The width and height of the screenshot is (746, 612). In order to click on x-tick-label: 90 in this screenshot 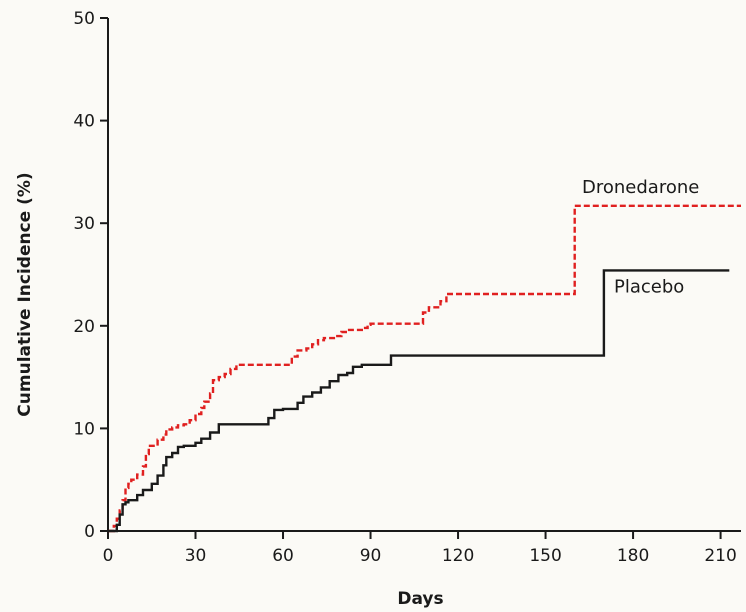, I will do `click(371, 556)`.